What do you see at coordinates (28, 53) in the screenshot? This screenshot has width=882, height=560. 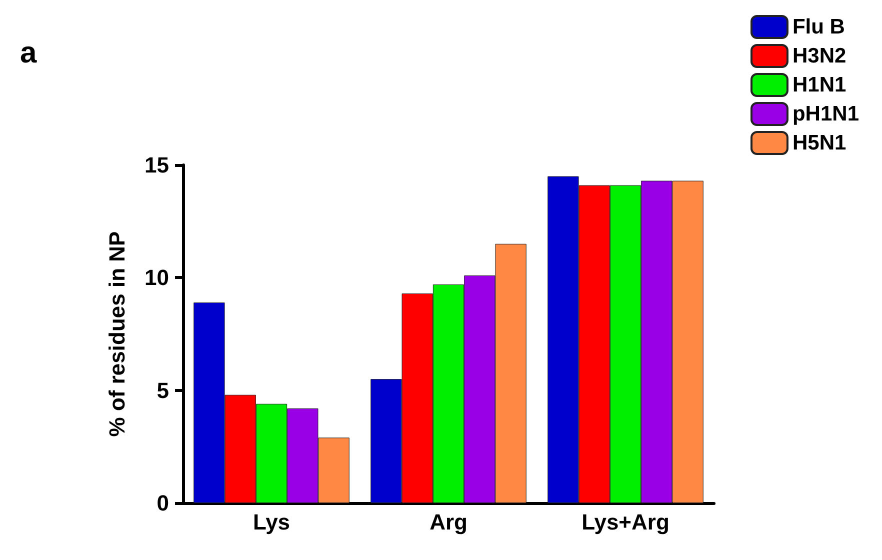 I see `text: a` at bounding box center [28, 53].